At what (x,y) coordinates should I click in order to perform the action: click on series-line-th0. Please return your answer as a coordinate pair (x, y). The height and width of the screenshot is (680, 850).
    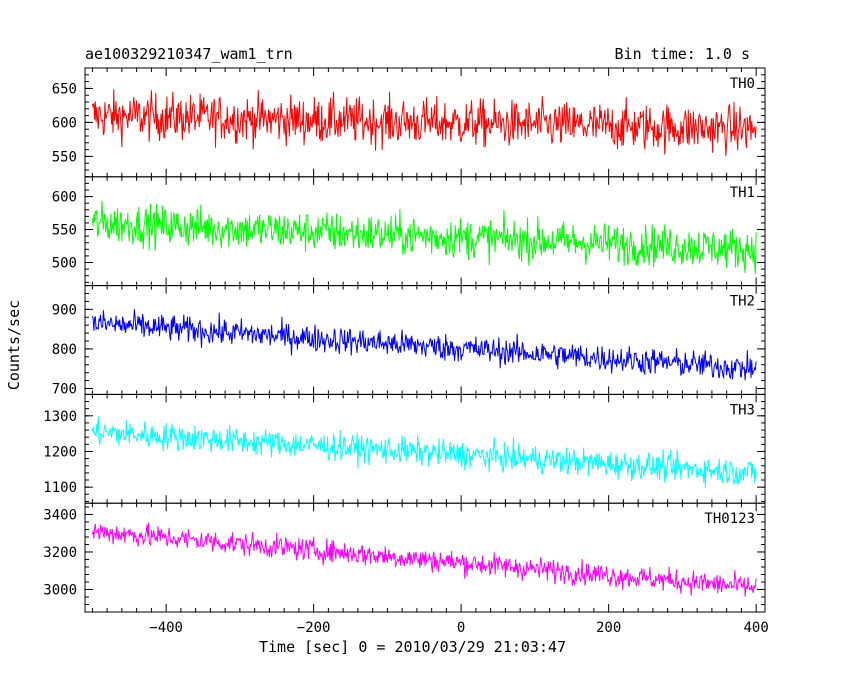
    Looking at the image, I should click on (424, 122).